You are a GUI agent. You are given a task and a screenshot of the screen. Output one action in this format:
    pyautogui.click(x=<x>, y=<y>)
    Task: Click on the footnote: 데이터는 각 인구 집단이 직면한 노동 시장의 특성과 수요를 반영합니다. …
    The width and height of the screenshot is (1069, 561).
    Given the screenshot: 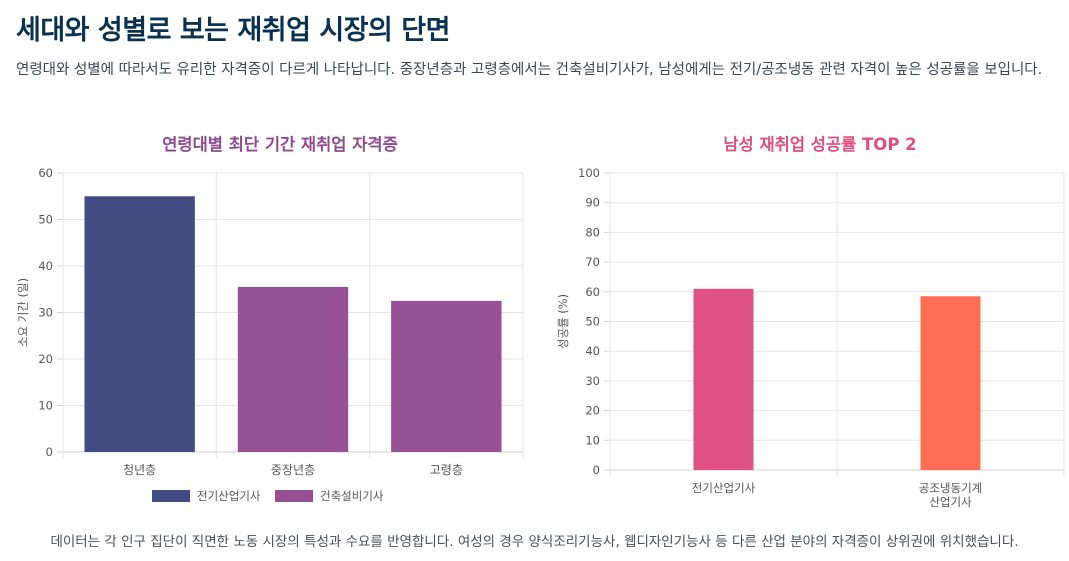 What is the action you would take?
    pyautogui.click(x=534, y=542)
    